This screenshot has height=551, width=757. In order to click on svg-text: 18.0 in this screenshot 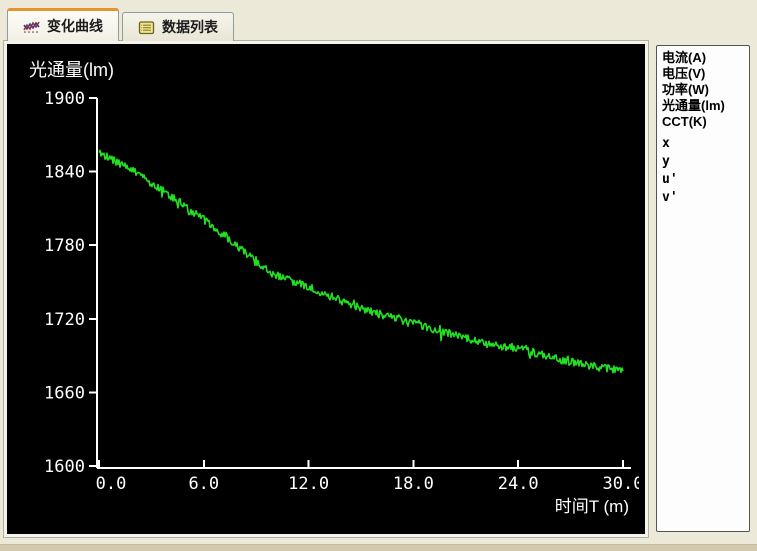, I will do `click(413, 484)`.